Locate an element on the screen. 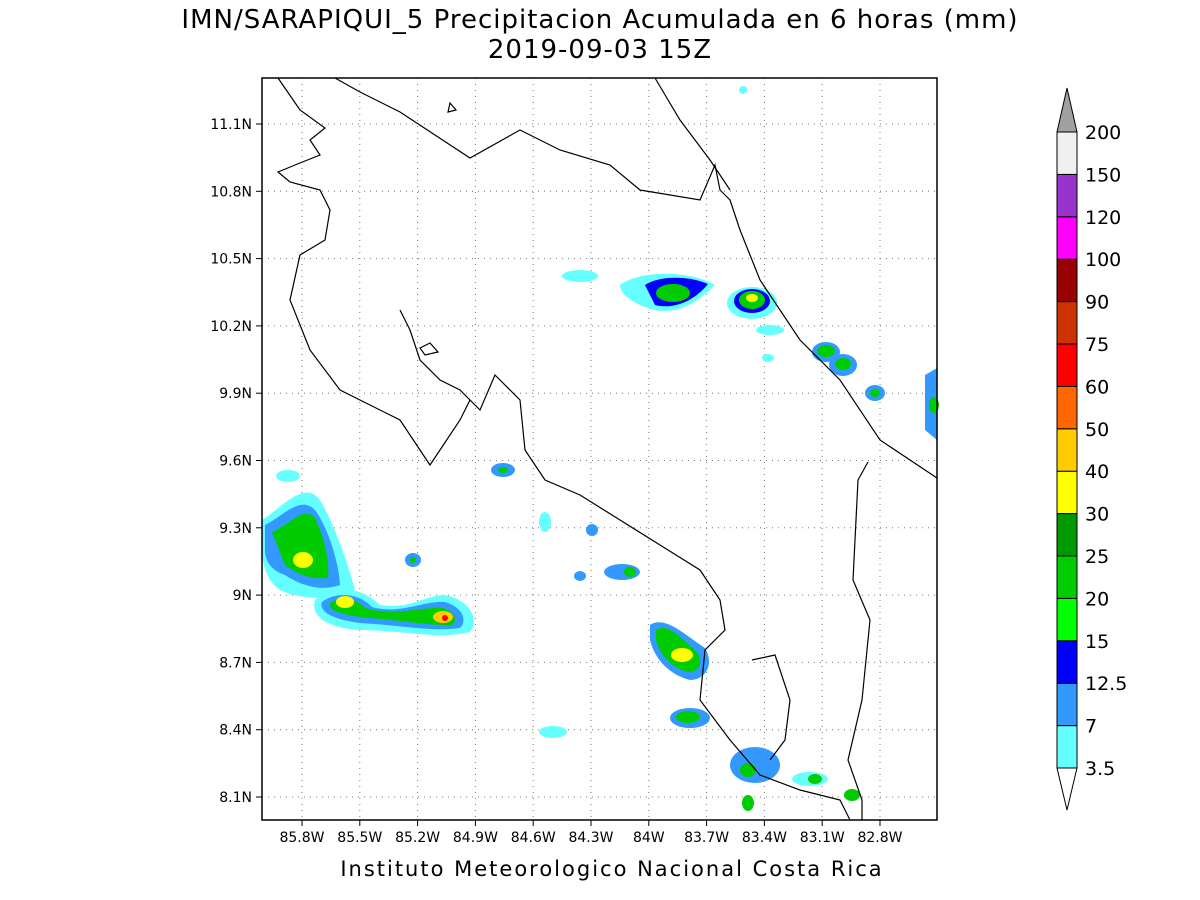 This screenshot has height=900, width=1200. colorbar: 3.5 7 12.5 15 20 25 30 40 50 60 75 90 100 120 150 200 is located at coordinates (1091, 449).